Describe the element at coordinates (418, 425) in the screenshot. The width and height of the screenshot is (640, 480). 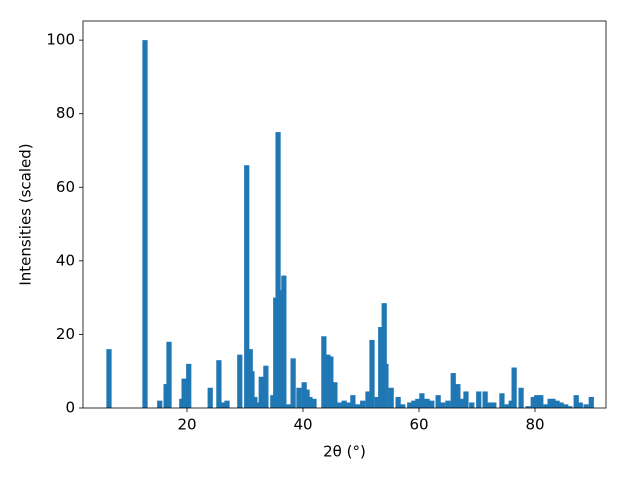
I see `x-tick-label: 60` at that location.